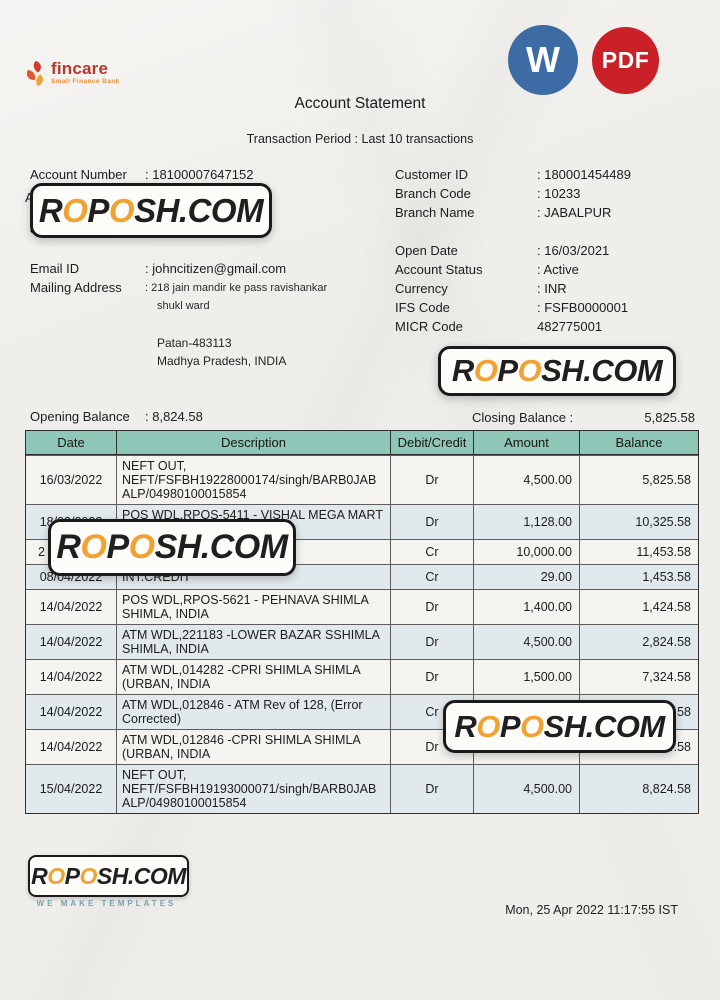 This screenshot has width=720, height=1000. I want to click on brand-name: fincare, so click(80, 68).